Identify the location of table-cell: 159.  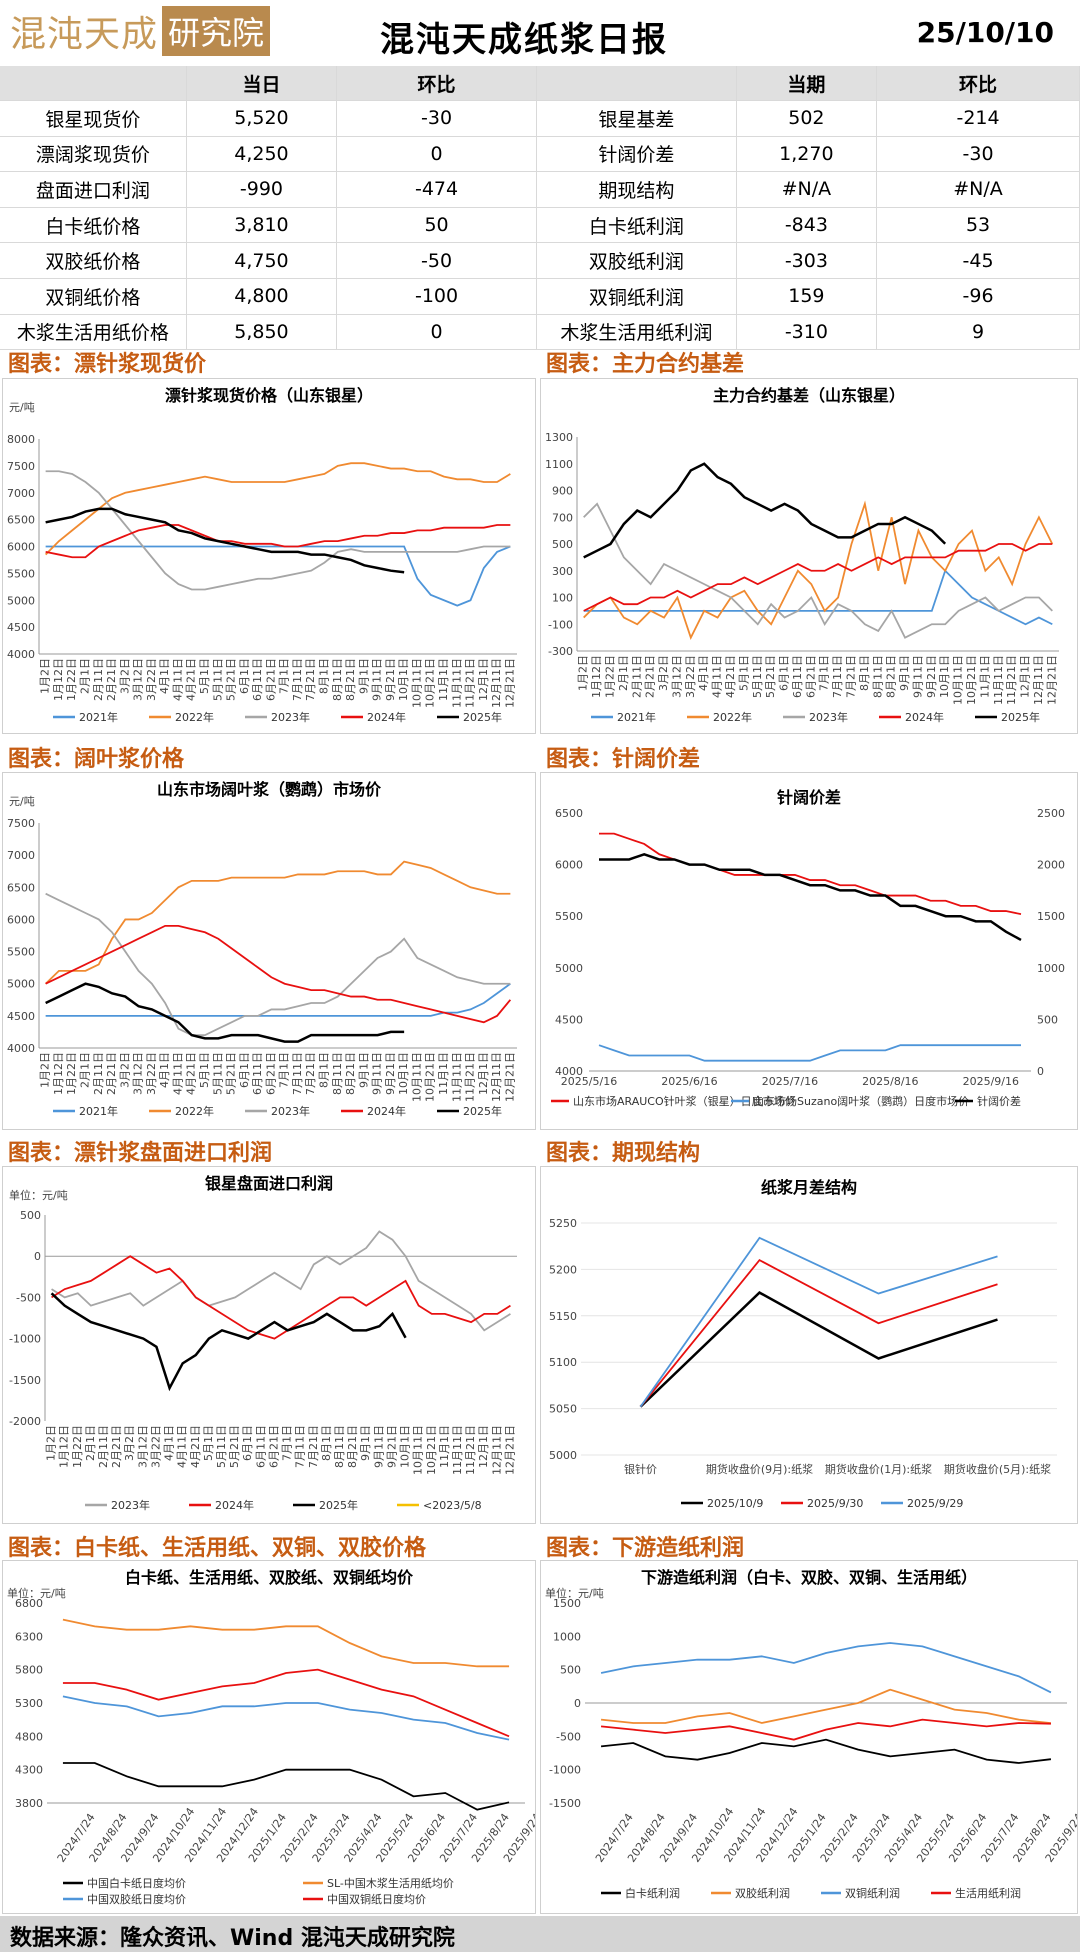
(807, 296).